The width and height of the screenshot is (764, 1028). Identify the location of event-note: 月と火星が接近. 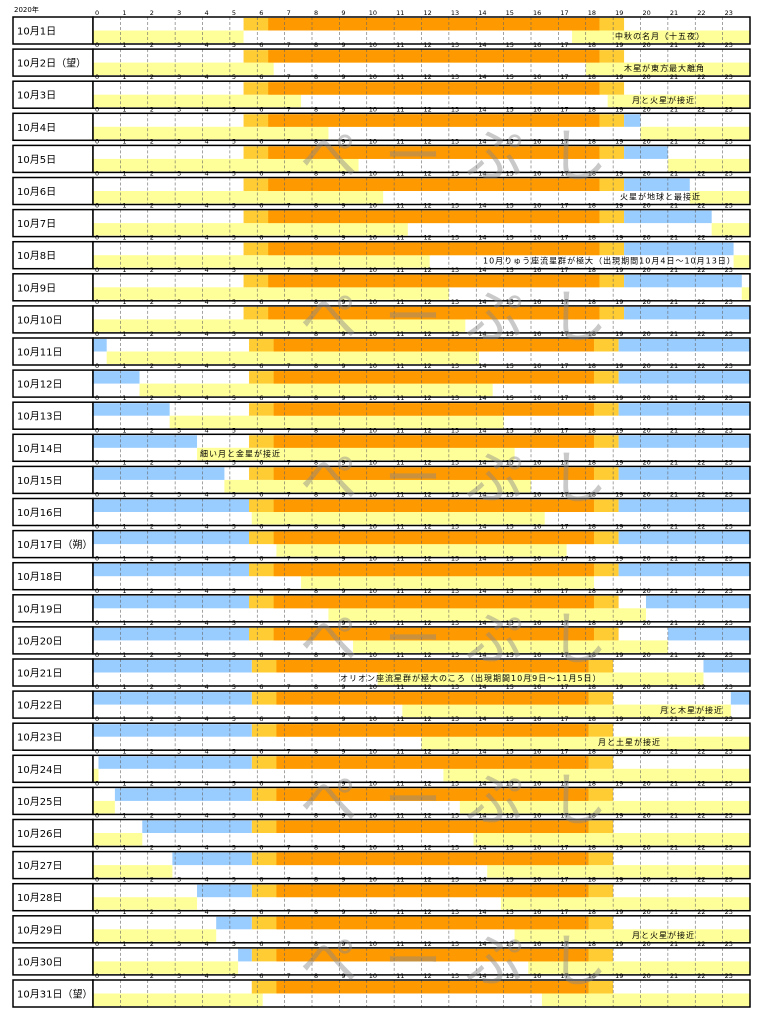
(663, 100).